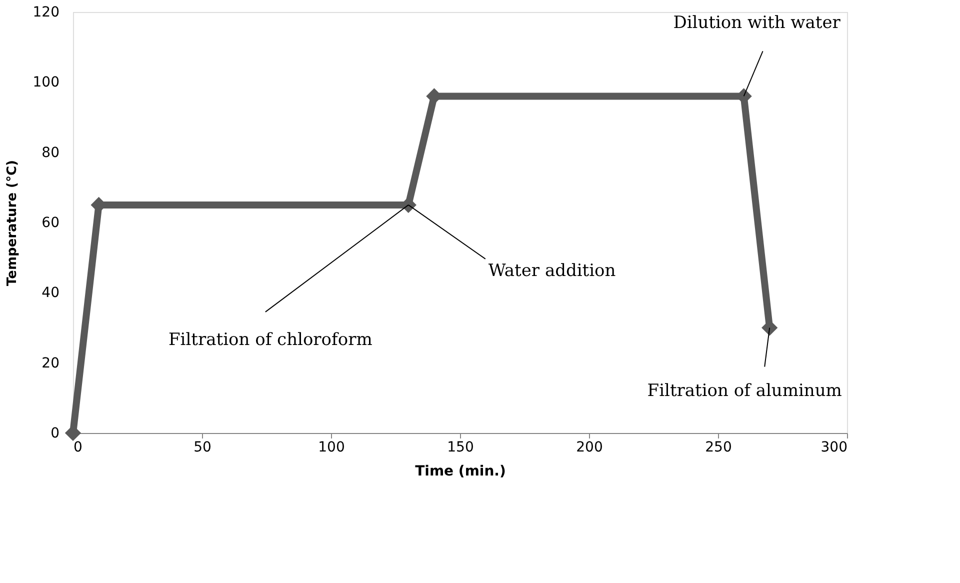 This screenshot has height=583, width=960. Describe the element at coordinates (744, 390) in the screenshot. I see `annotation: Filtration of aluminum` at that location.